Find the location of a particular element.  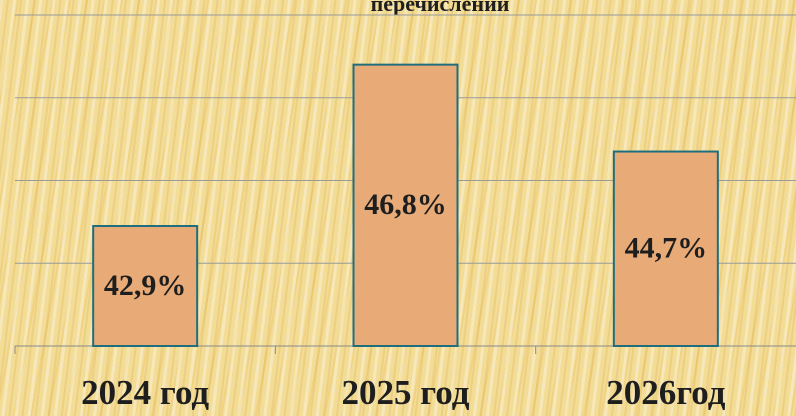

value-label: 42,9% is located at coordinates (145, 285).